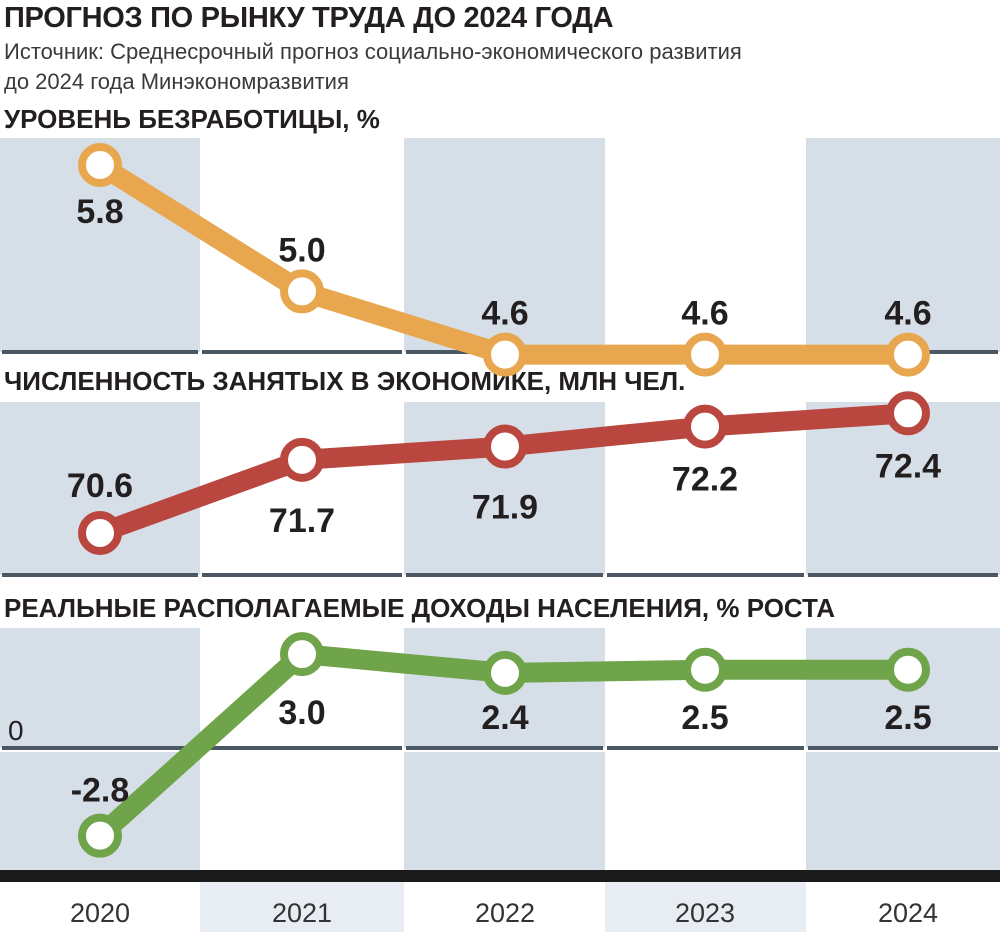 The image size is (1000, 932). I want to click on panel-title-1: УРОВЕНЬ БЕЗРАБОТИЦЫ, %, so click(192, 119).